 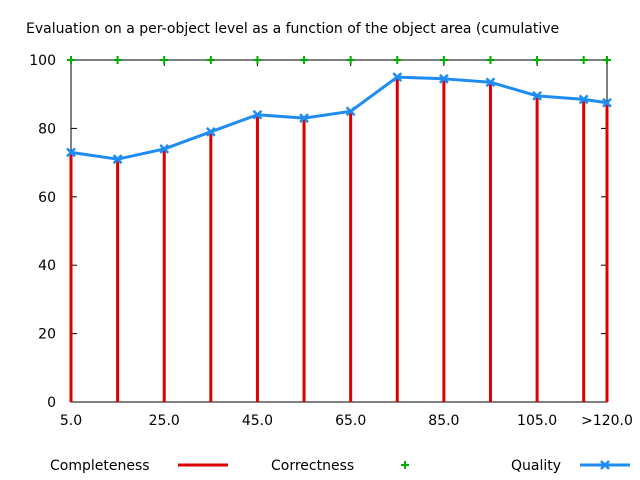 What do you see at coordinates (164, 421) in the screenshot?
I see `x-tick-label: 25.0` at bounding box center [164, 421].